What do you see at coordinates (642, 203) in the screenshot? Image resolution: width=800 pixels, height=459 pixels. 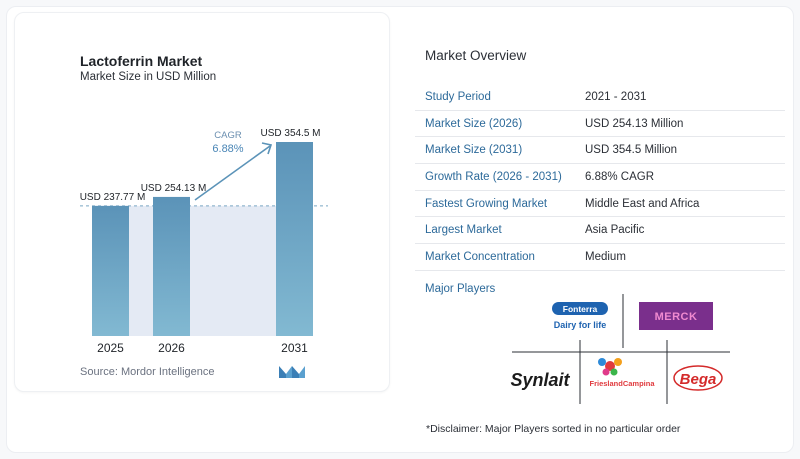 I see `row-value: Middle East and Africa` at bounding box center [642, 203].